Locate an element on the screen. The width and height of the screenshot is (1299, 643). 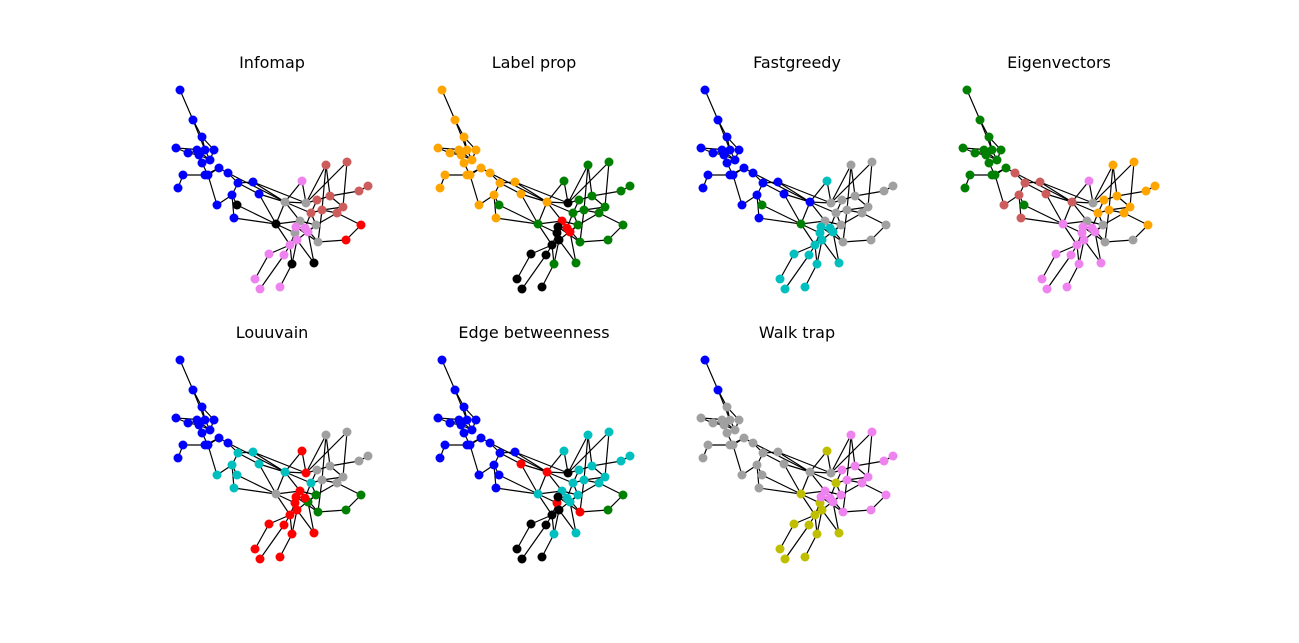
panel-eigenvectors: Eigenvectors is located at coordinates (1059, 178).